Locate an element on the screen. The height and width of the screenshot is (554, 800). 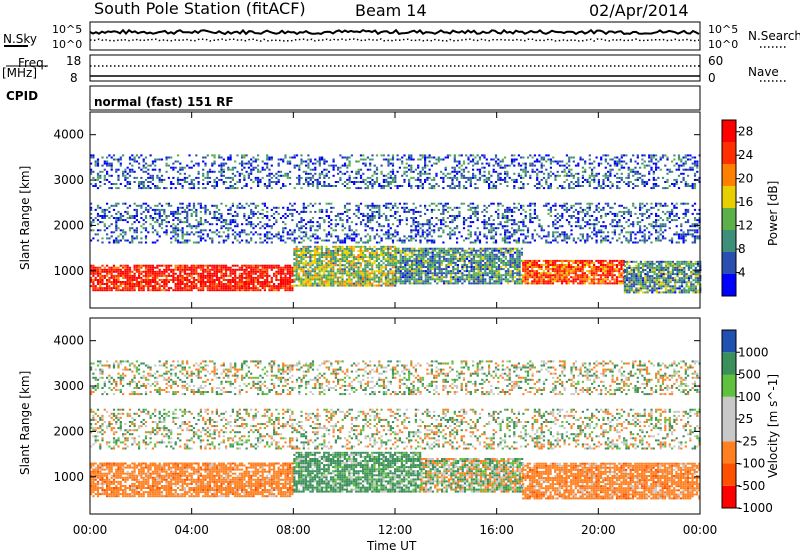
noise-tick-top-left: 10^5 is located at coordinates (67, 29).